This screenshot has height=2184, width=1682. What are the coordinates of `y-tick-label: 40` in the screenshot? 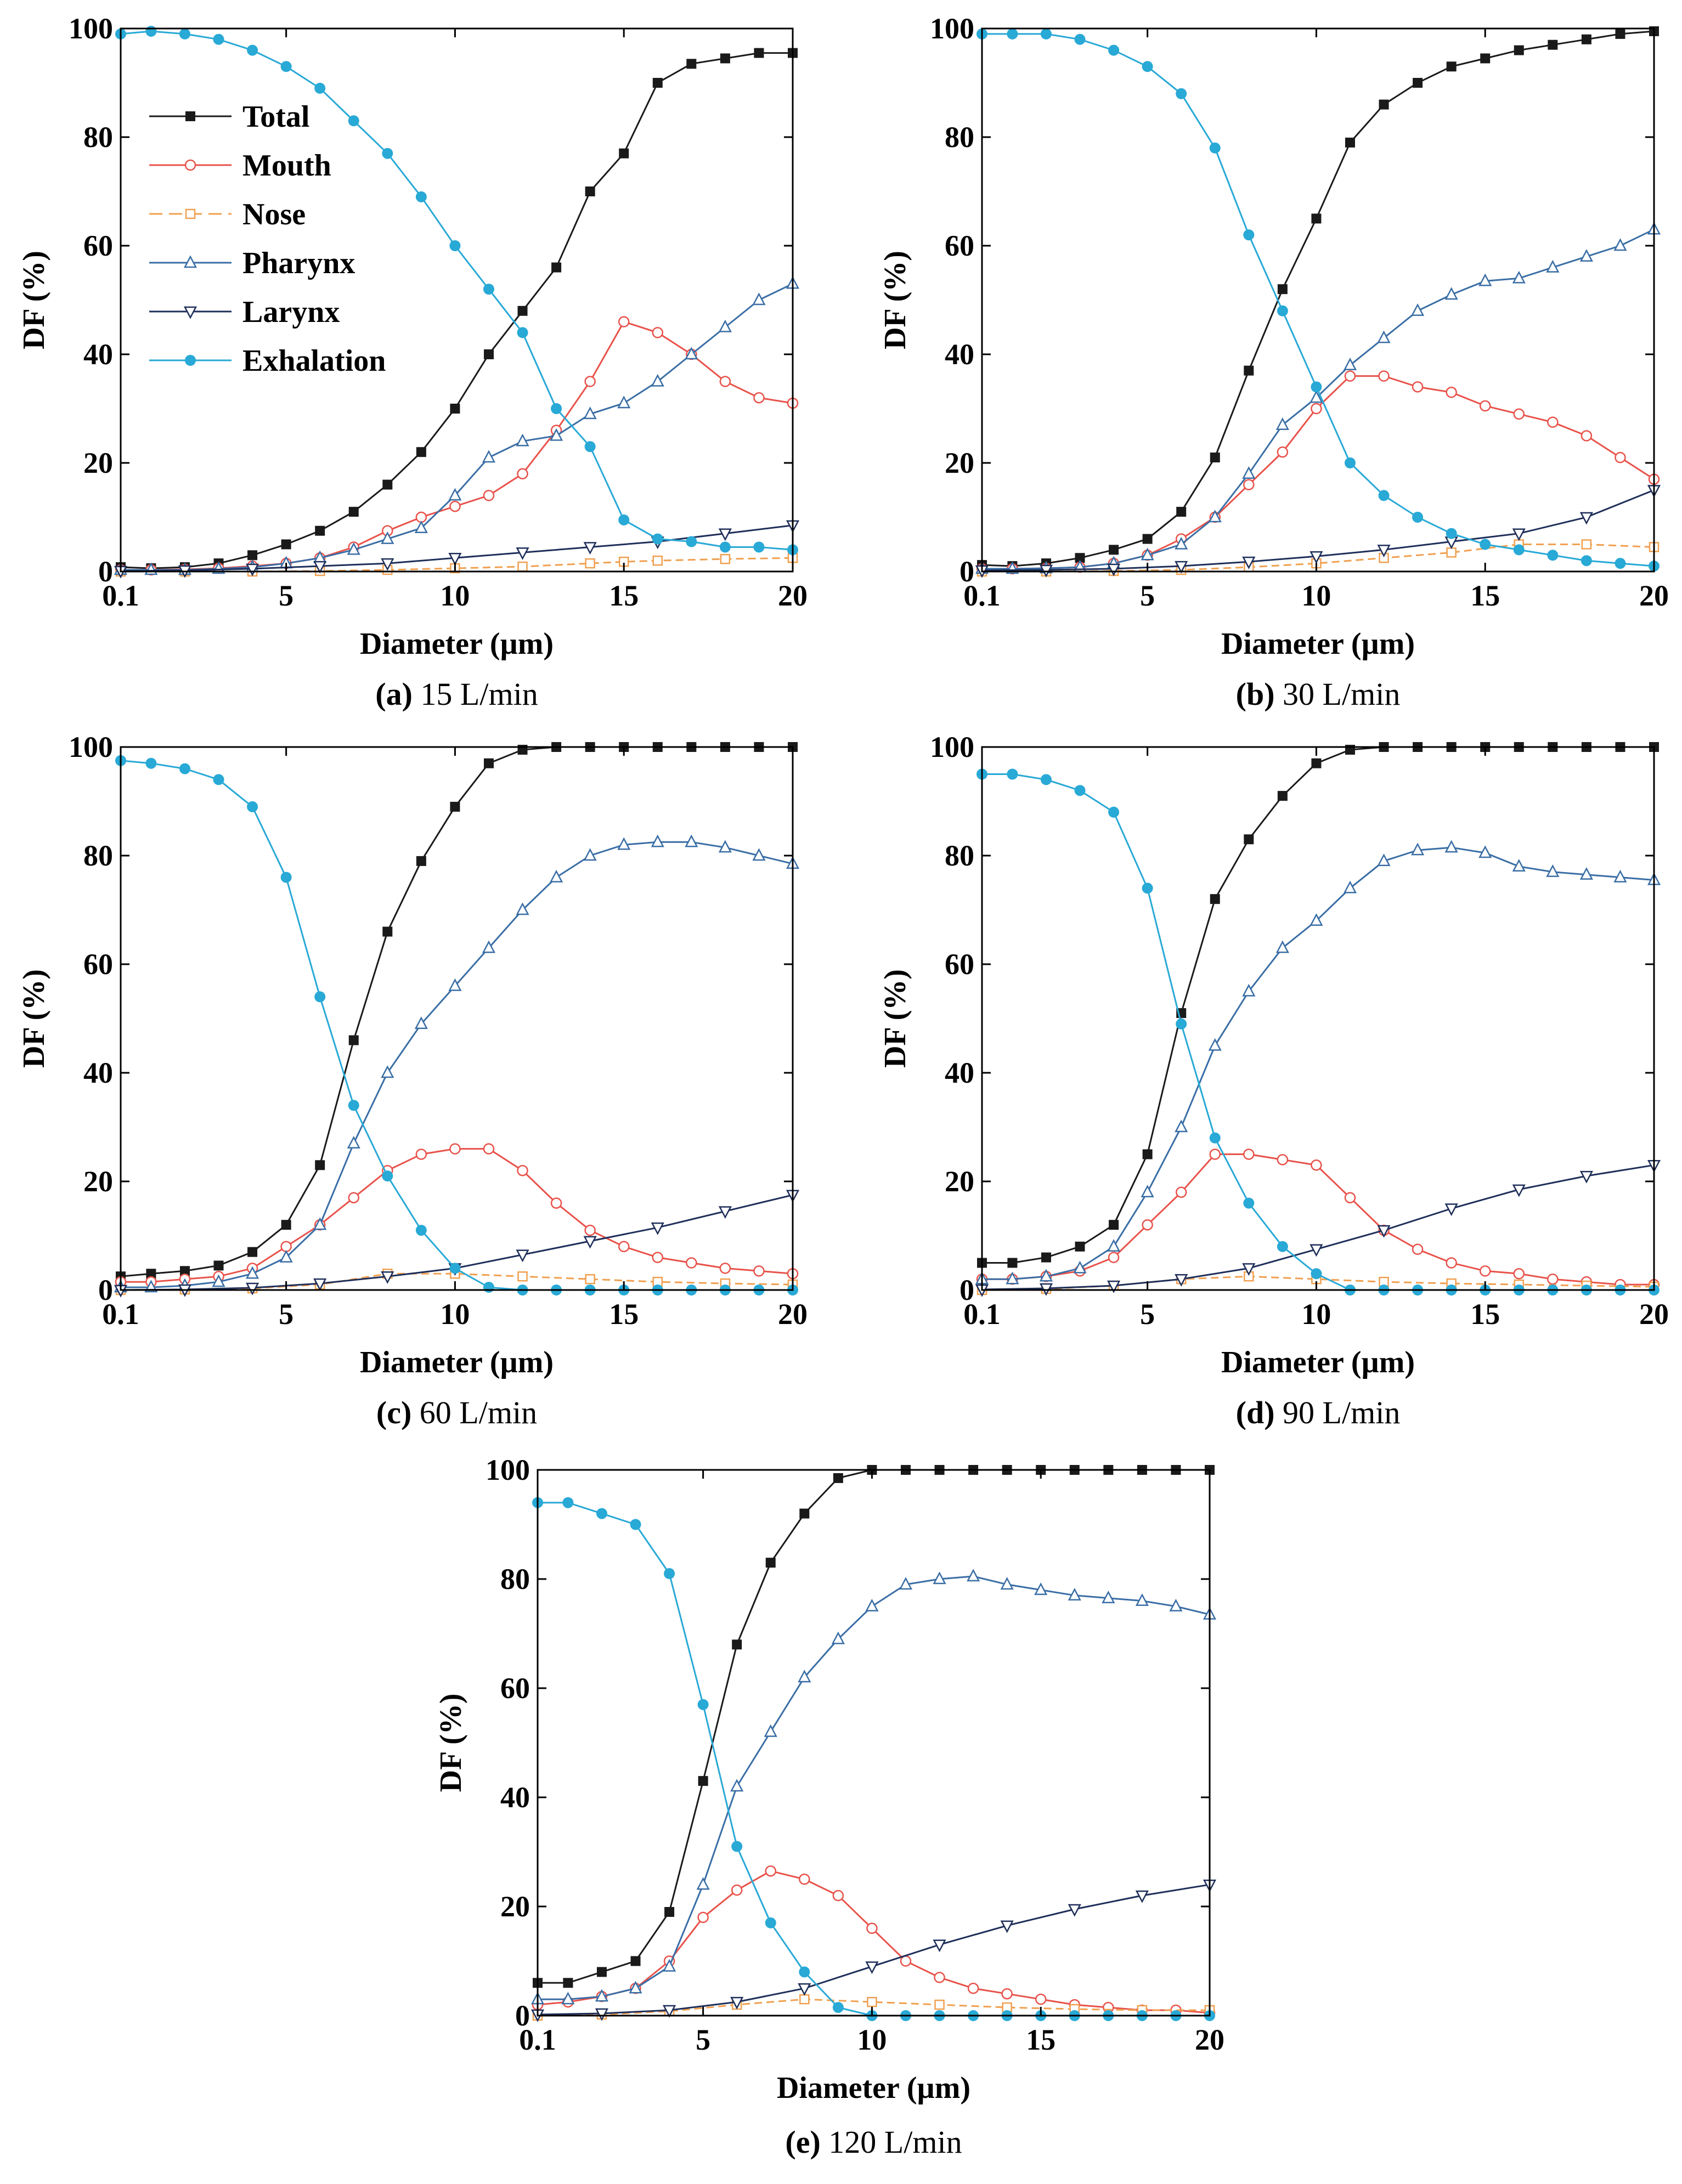 It's located at (515, 1797).